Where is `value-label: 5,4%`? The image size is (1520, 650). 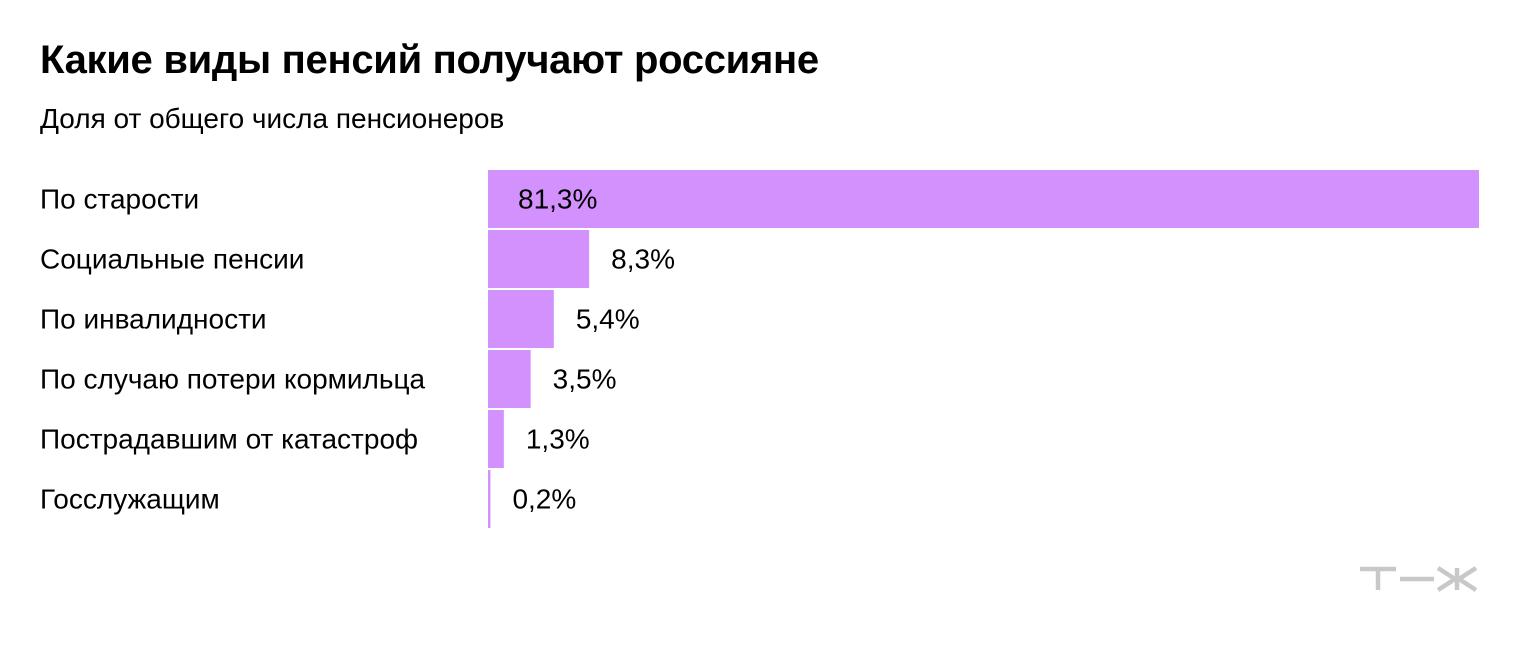
value-label: 5,4% is located at coordinates (608, 319).